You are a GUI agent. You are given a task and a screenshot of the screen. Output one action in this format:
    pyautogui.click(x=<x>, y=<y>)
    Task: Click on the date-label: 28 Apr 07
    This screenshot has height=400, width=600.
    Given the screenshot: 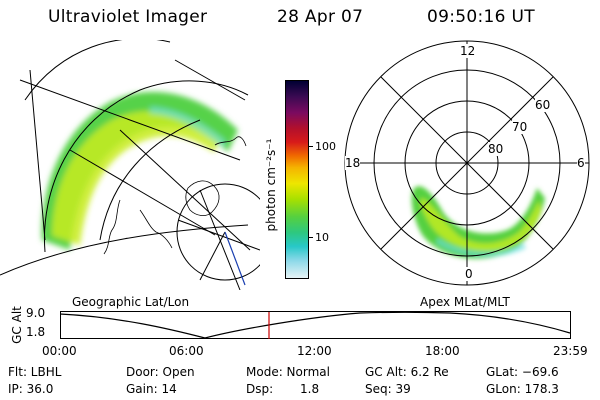 What is the action you would take?
    pyautogui.click(x=320, y=17)
    